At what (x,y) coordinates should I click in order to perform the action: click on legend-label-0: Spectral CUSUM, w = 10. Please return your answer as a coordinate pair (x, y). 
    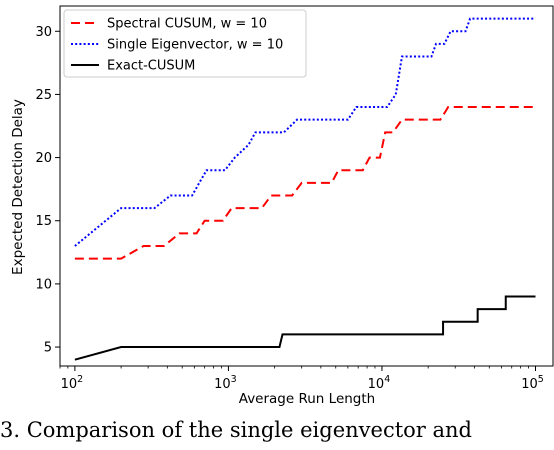
    Looking at the image, I should click on (187, 24).